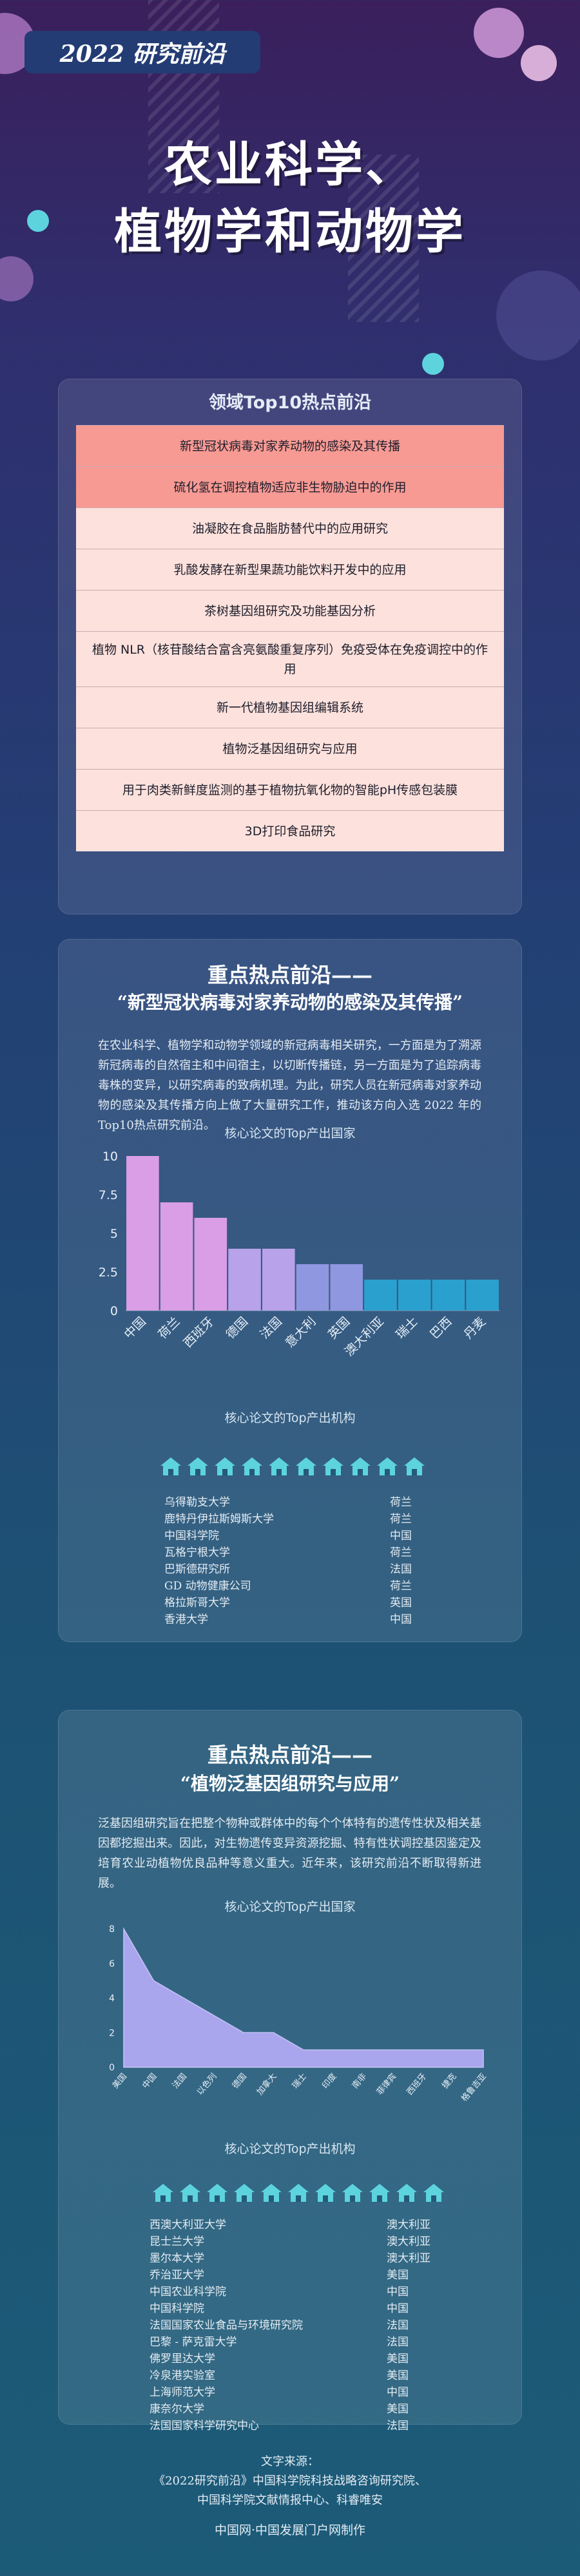 This screenshot has width=580, height=2576. I want to click on top10-row: 硫化氢在调控植物适应非生物胁迫中的作用, so click(290, 486).